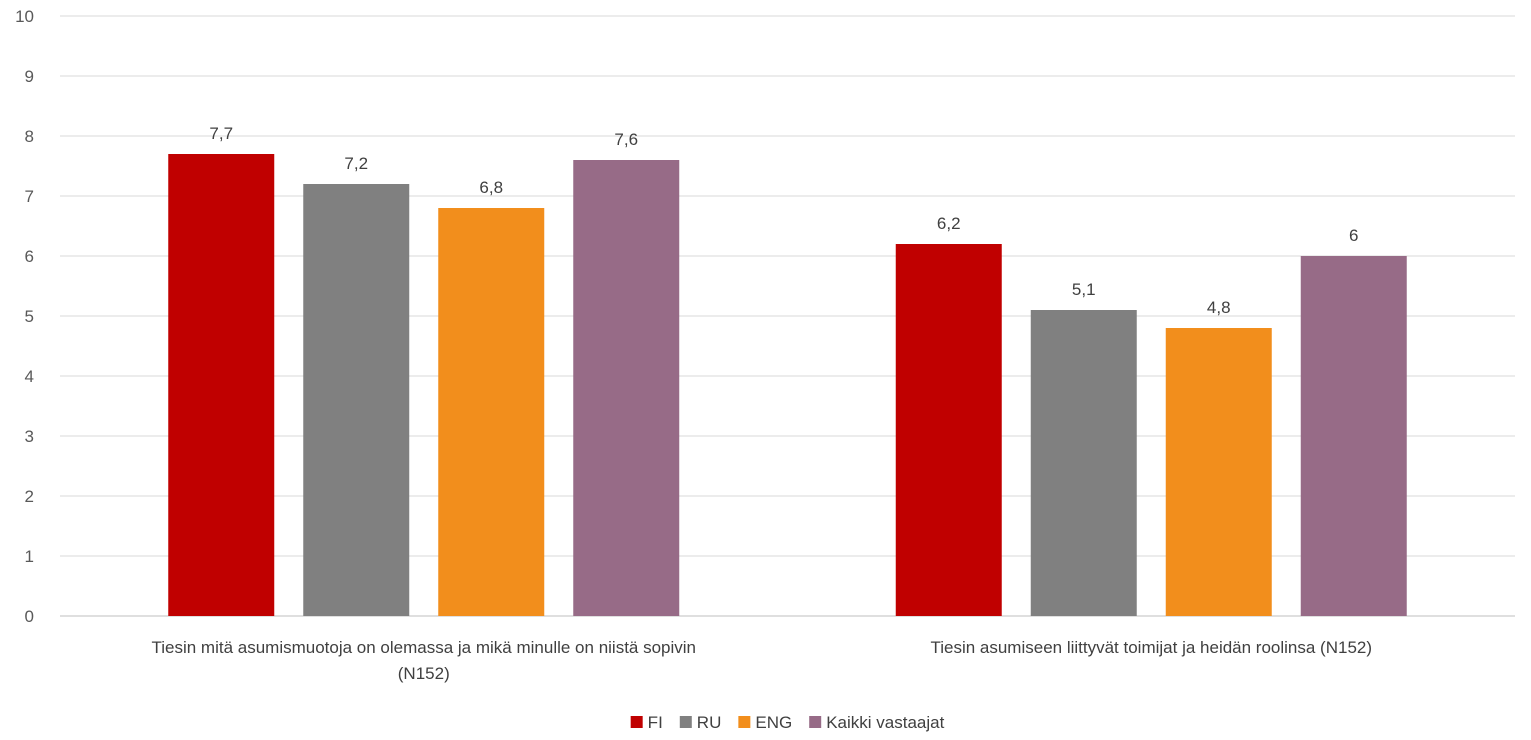  Describe the element at coordinates (29, 76) in the screenshot. I see `y-tick-label: 9` at that location.